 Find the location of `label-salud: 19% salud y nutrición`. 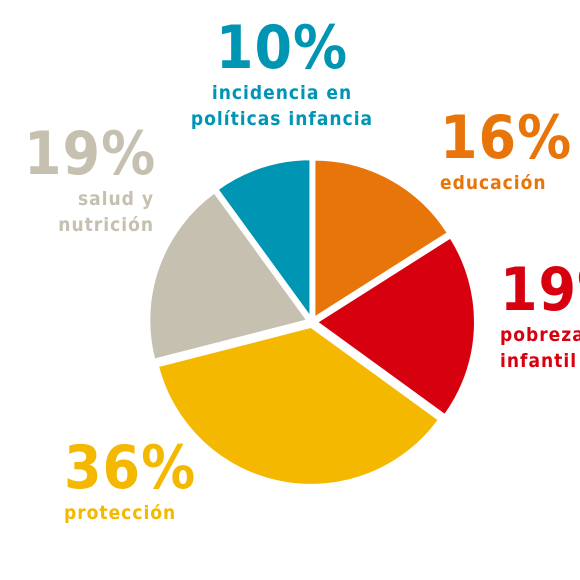

label-salud: 19% salud y nutrición is located at coordinates (90, 178).